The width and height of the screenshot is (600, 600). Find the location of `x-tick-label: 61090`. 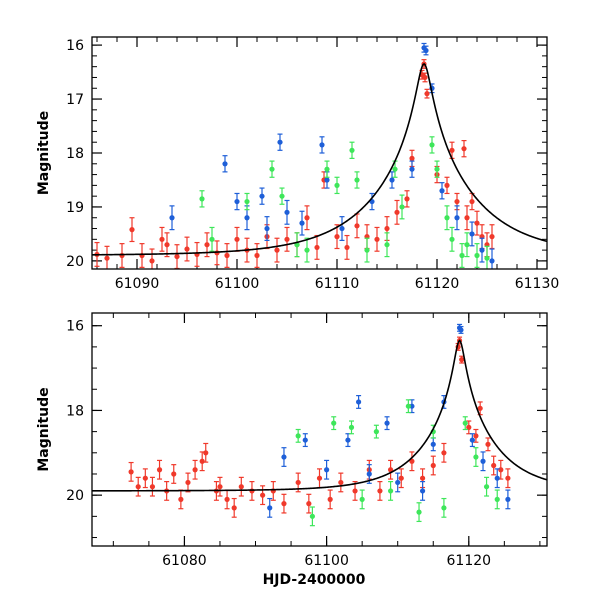

x-tick-label: 61090 is located at coordinates (137, 284).